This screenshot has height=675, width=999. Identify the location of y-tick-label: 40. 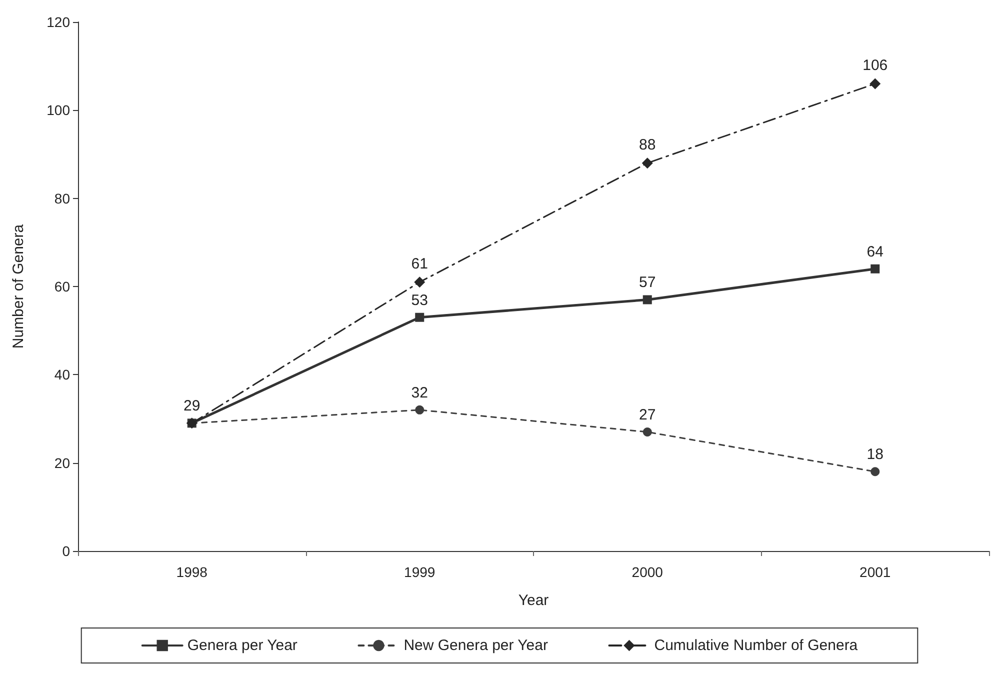
(62, 374).